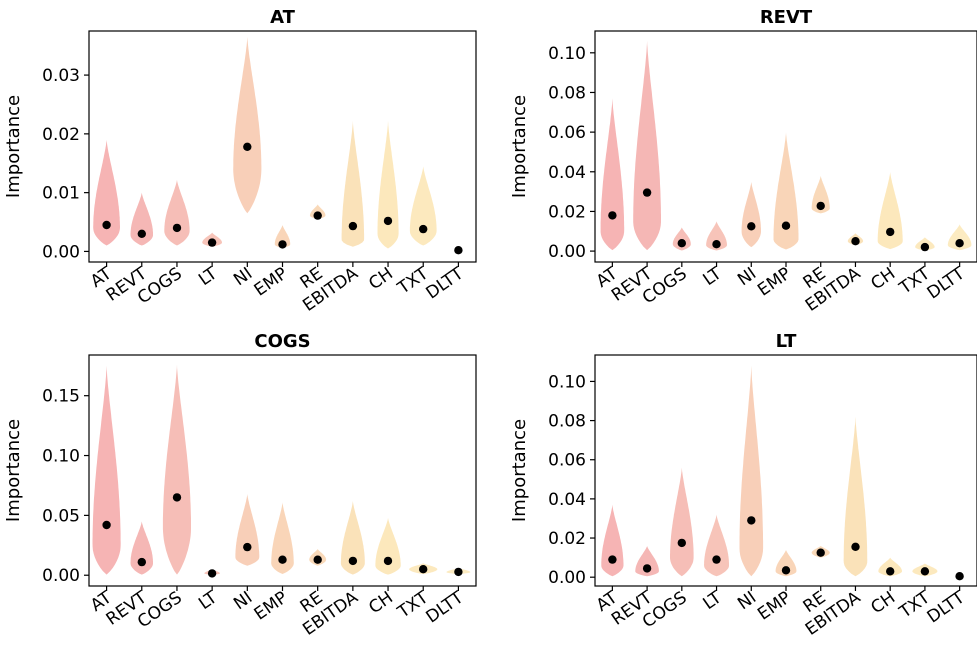  What do you see at coordinates (423, 206) in the screenshot?
I see `violin-txt` at bounding box center [423, 206].